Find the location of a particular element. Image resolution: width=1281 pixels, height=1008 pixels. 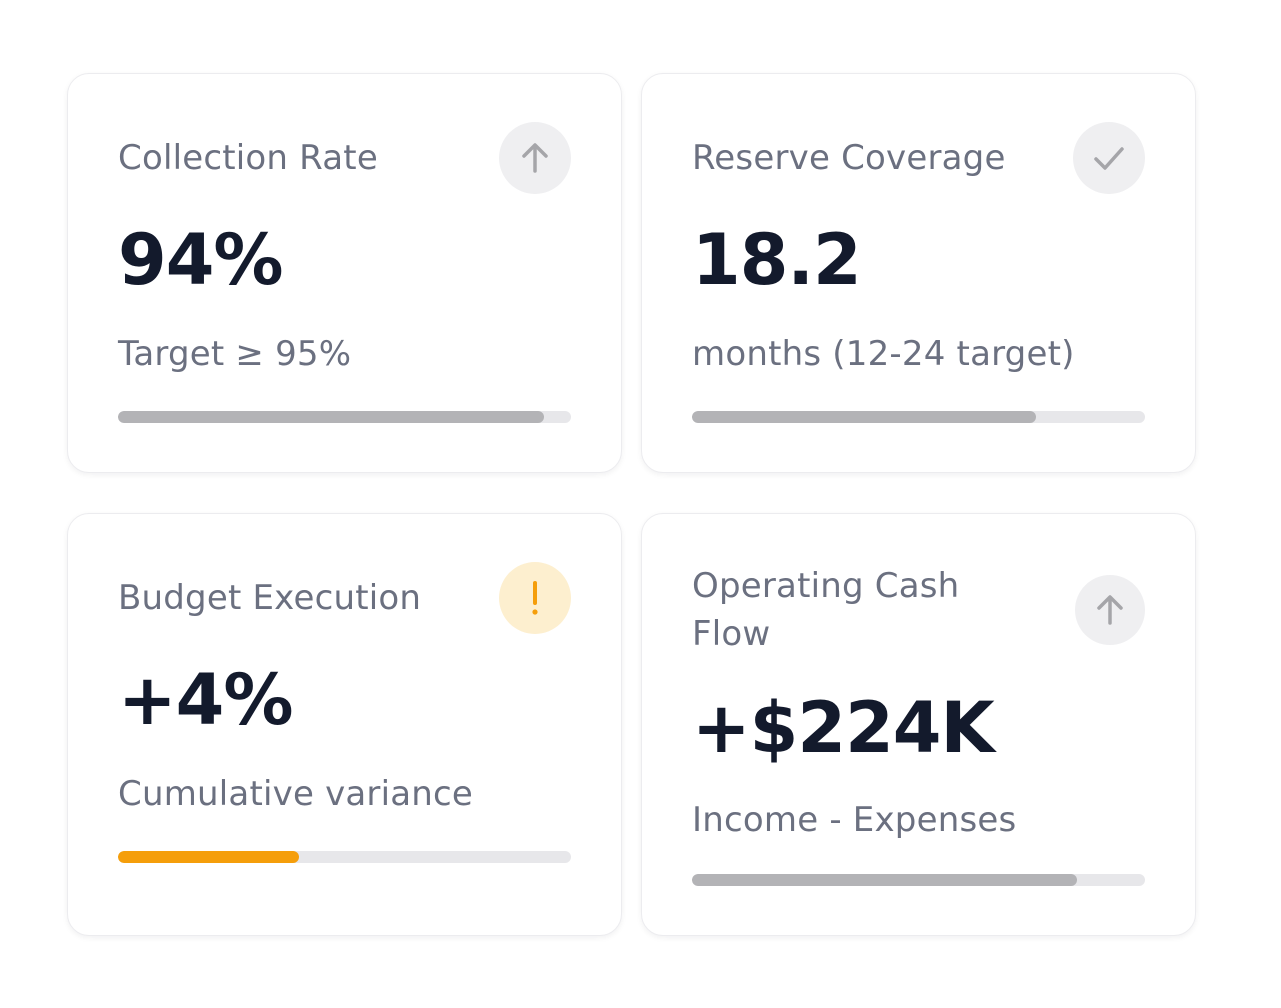

check-icon is located at coordinates (1109, 158).